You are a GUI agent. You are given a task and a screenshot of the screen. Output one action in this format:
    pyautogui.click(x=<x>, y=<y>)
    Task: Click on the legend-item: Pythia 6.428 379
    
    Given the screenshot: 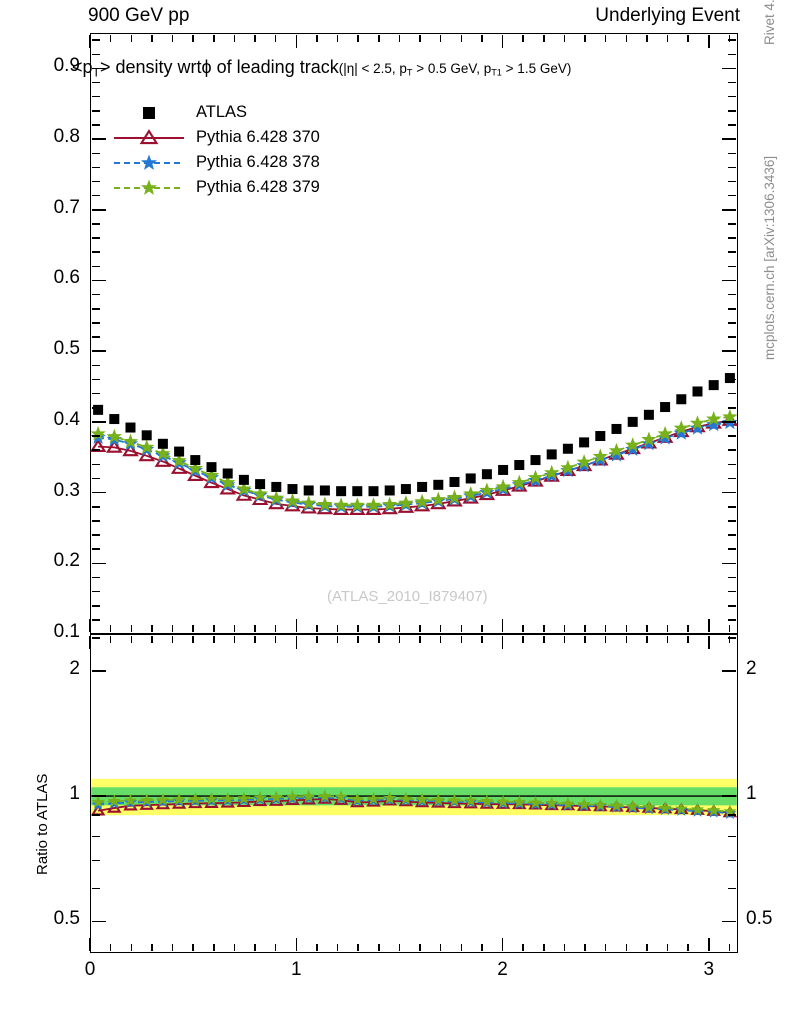 What is the action you would take?
    pyautogui.click(x=216, y=187)
    